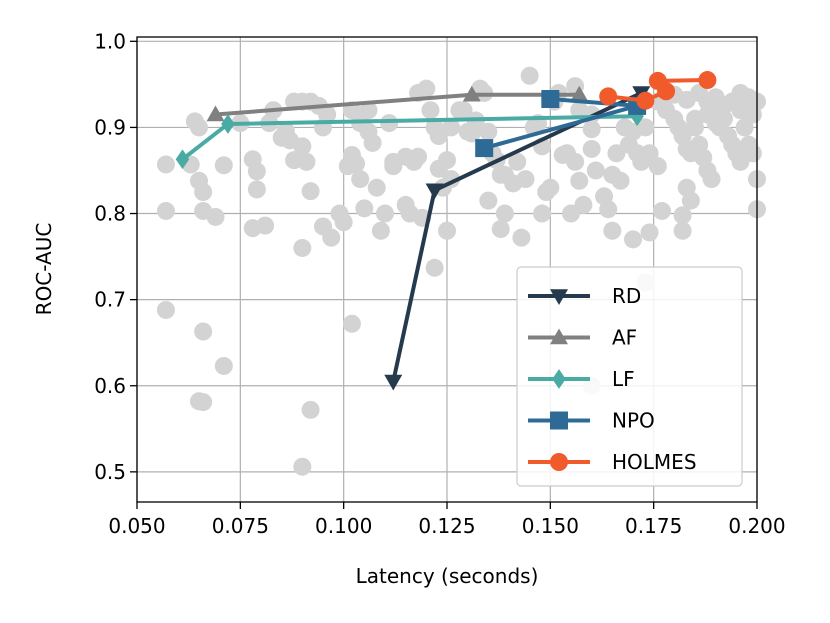 Image resolution: width=830 pixels, height=623 pixels. Describe the element at coordinates (654, 462) in the screenshot. I see `legend-label-holmes: HOLMES` at that location.